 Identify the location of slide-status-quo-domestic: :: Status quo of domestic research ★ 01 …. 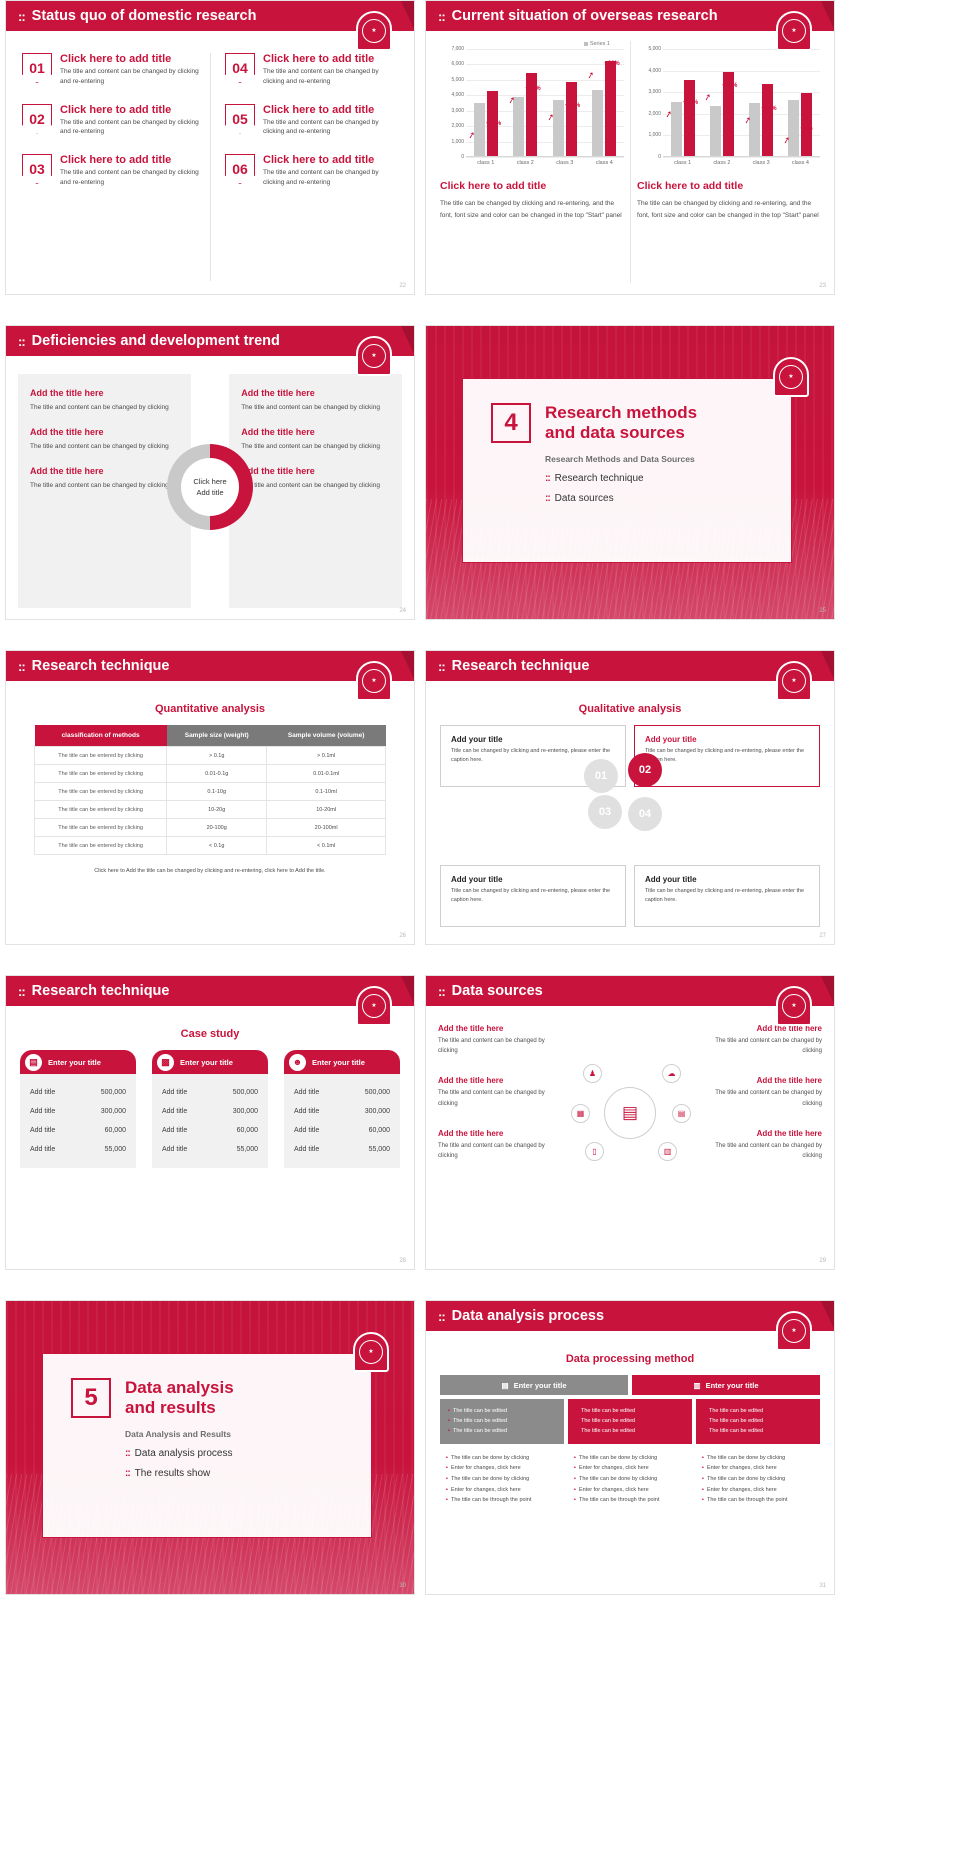
(210, 147).